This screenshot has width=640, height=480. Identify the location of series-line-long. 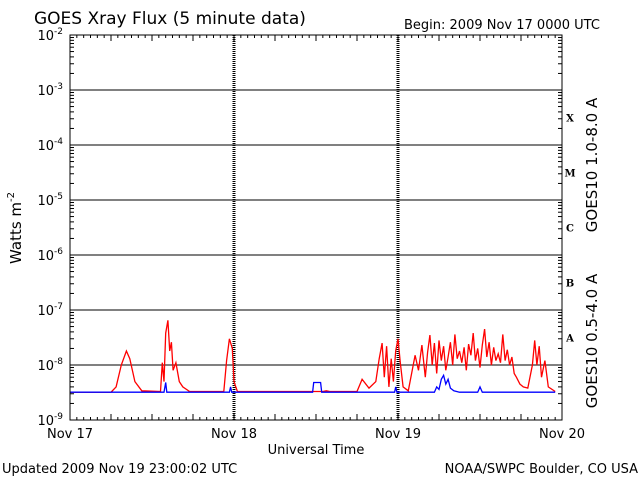
(313, 356).